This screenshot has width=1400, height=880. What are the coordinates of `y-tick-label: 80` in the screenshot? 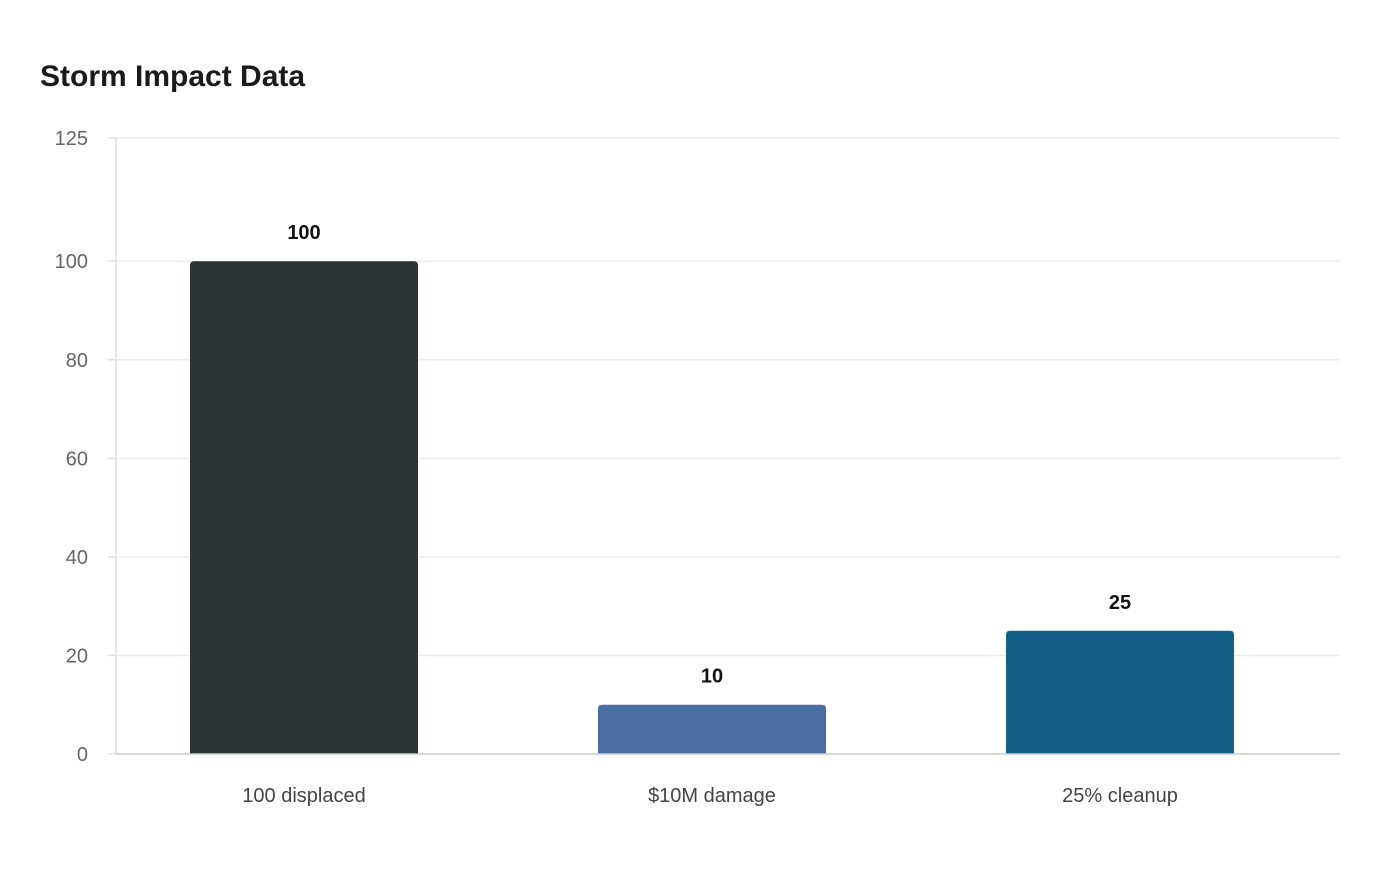 It's located at (77, 361).